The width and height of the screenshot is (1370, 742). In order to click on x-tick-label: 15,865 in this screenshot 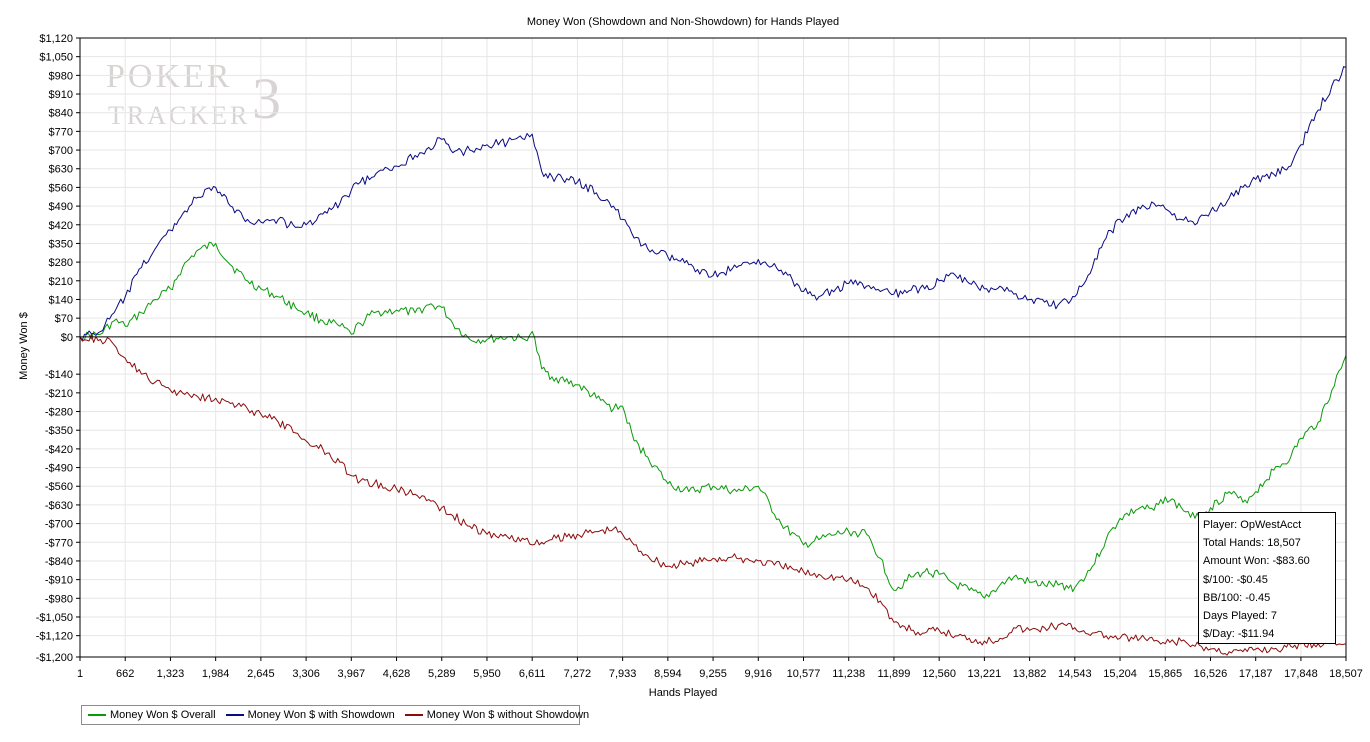, I will do `click(1165, 674)`.